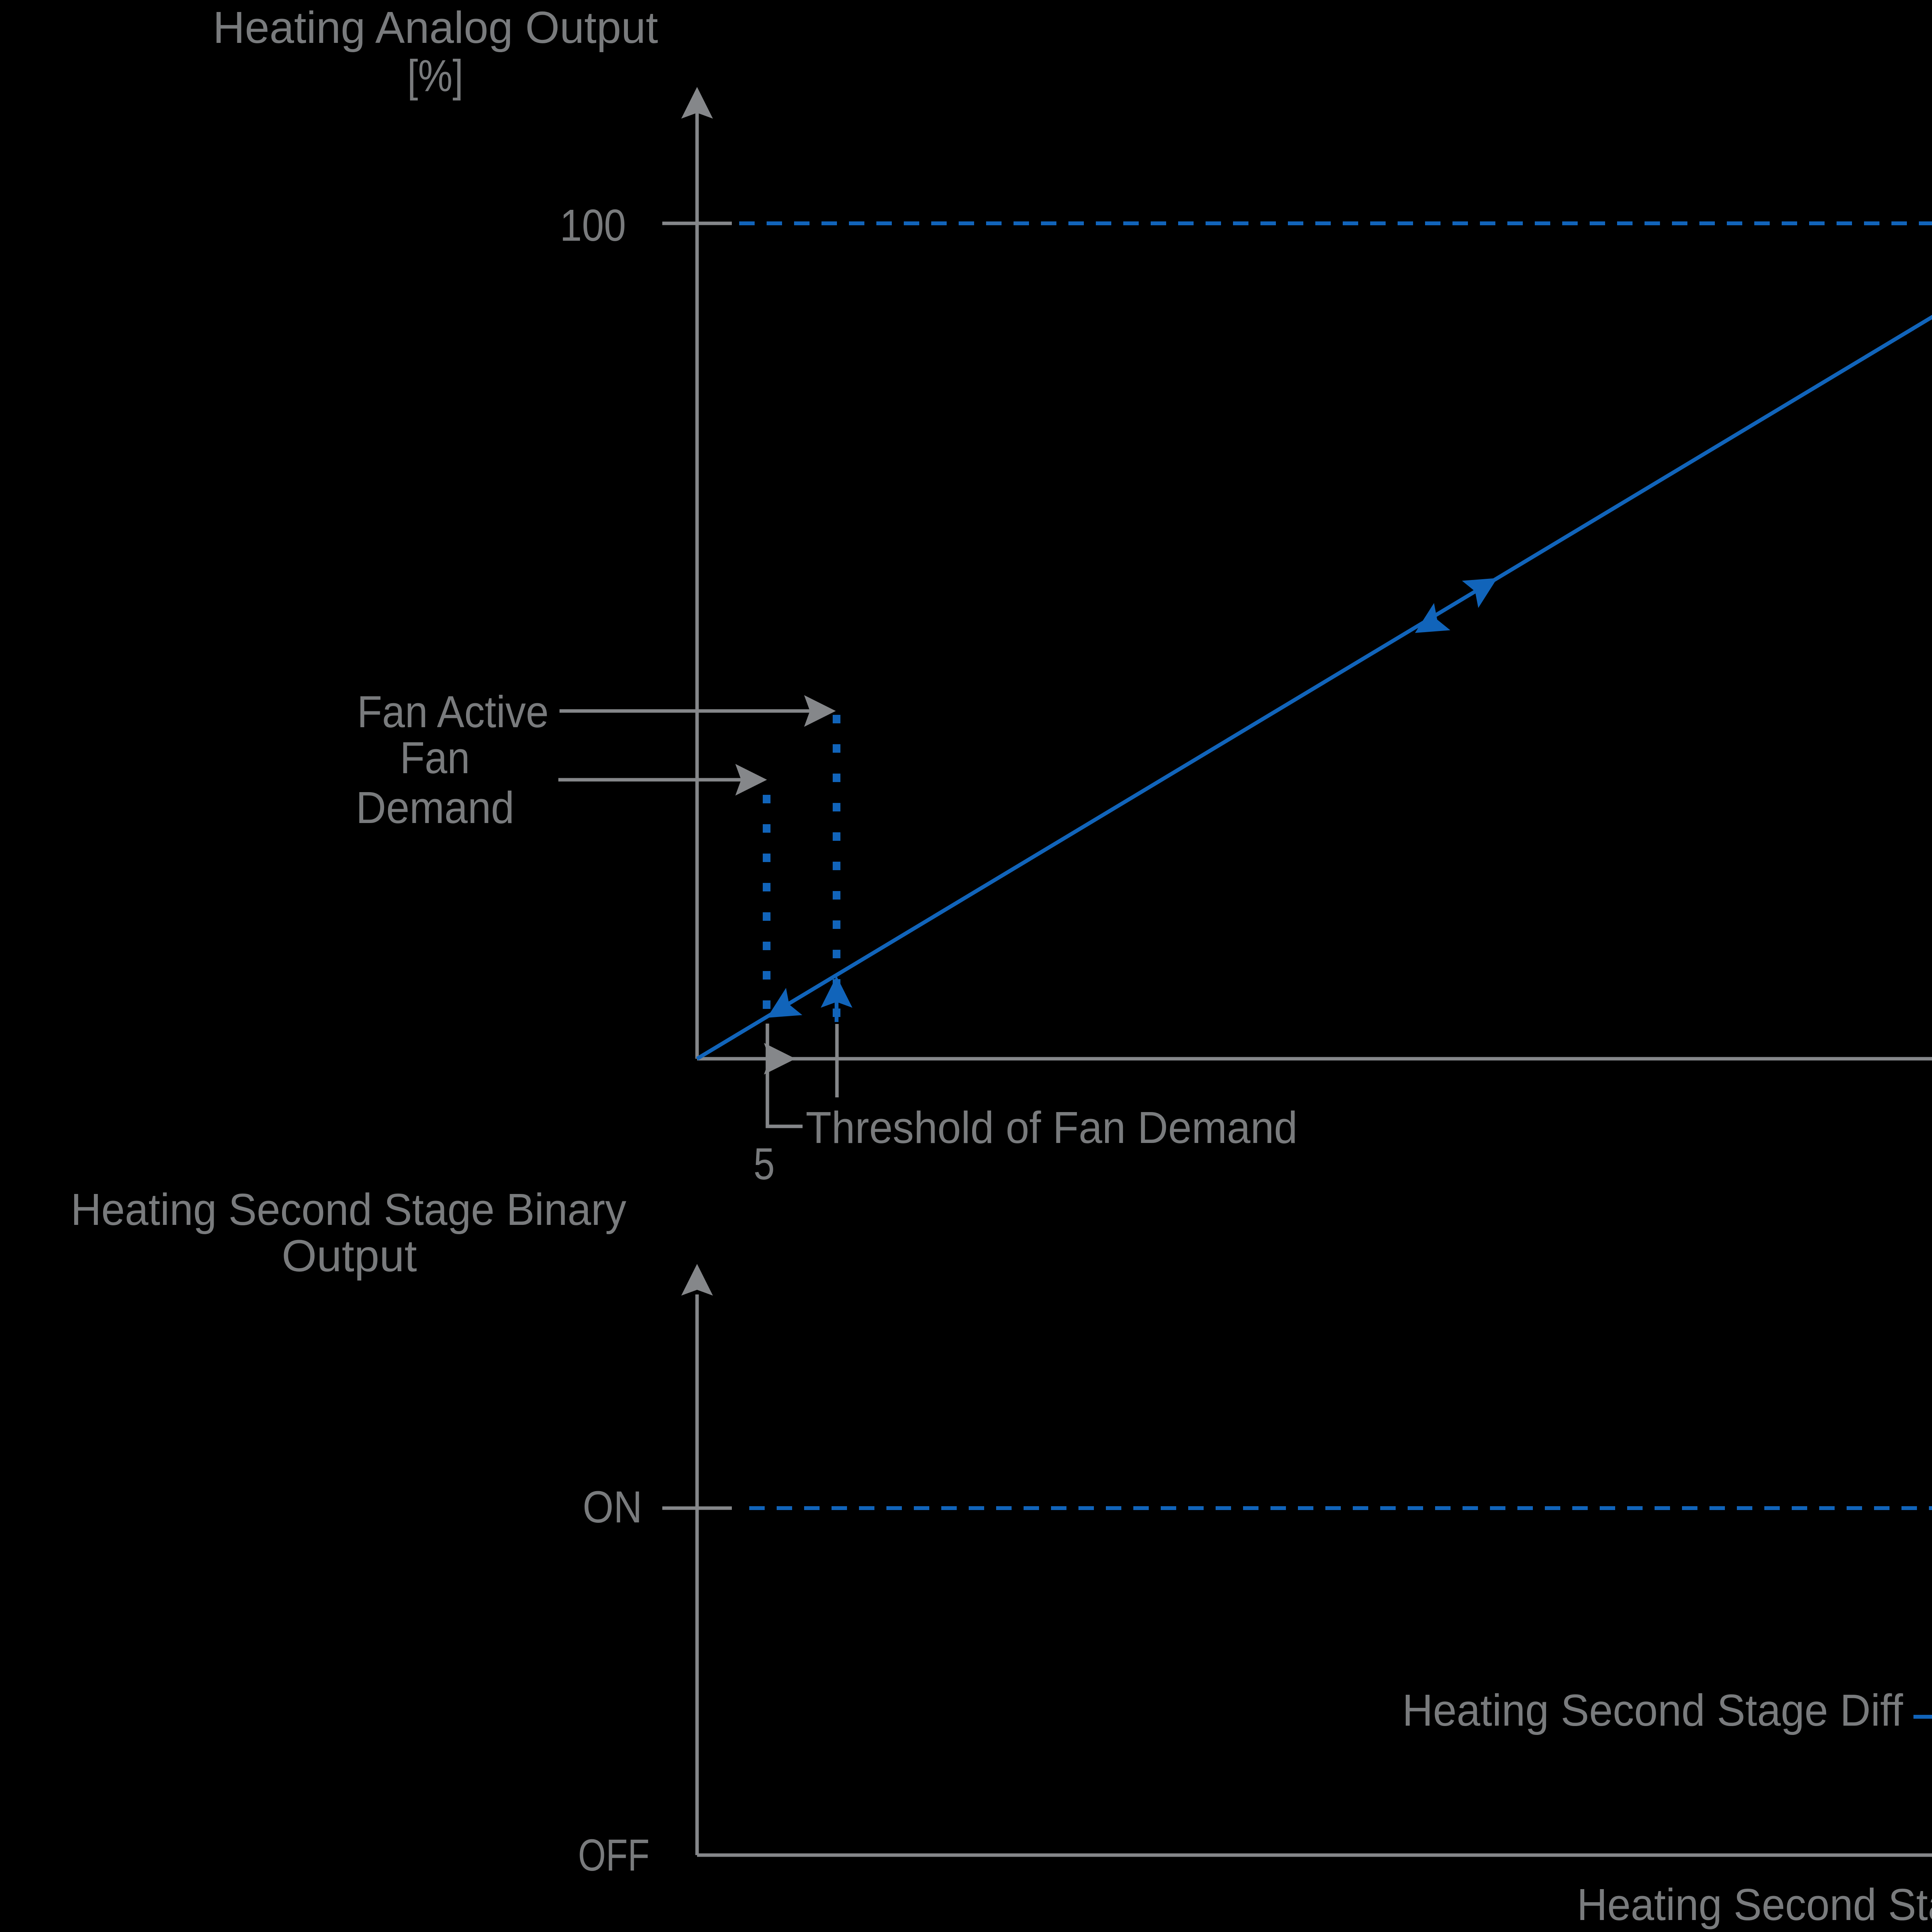  Describe the element at coordinates (349, 1210) in the screenshot. I see `svg-text: Heating Second Stage Binary` at that location.